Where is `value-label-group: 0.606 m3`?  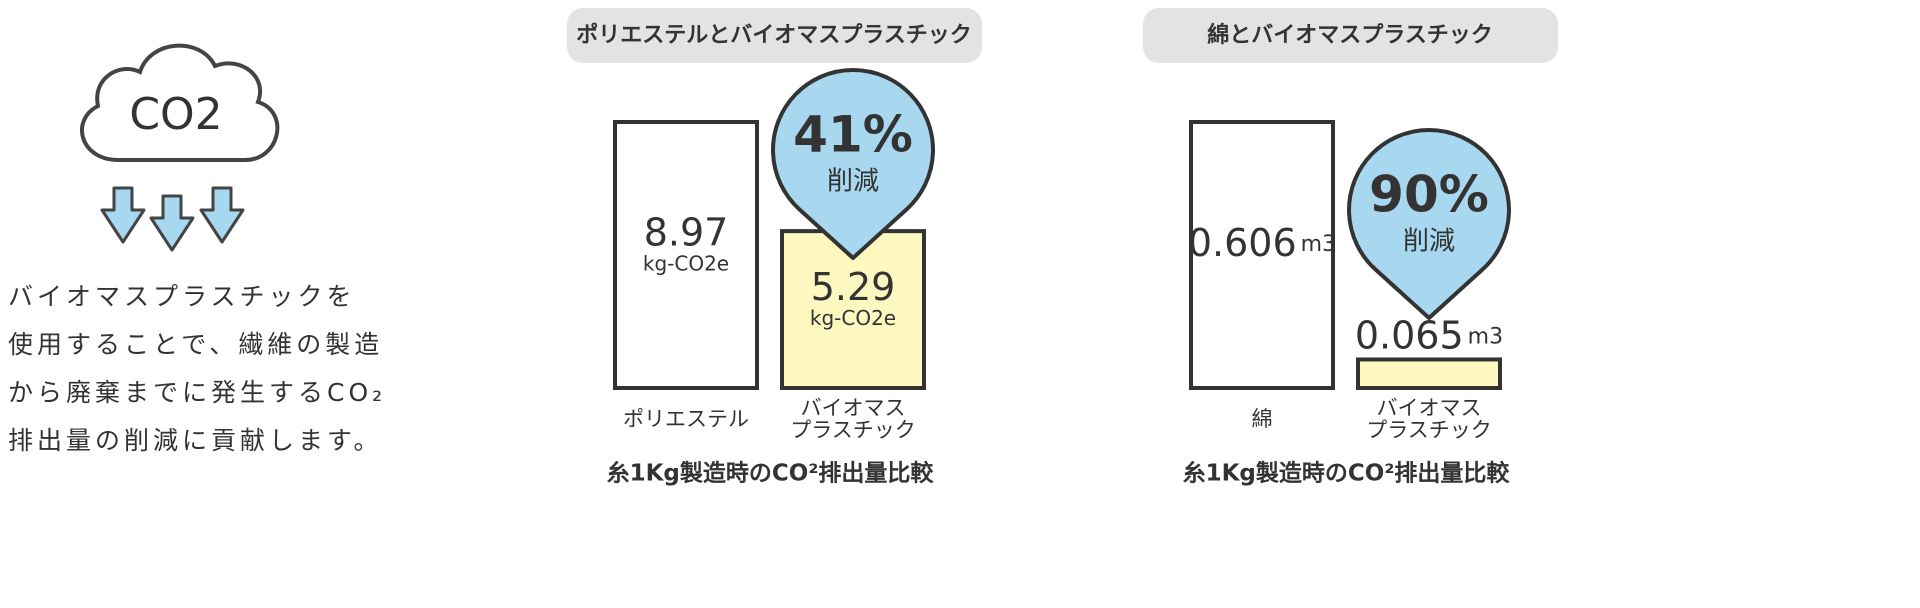 value-label-group: 0.606 m3 is located at coordinates (1262, 243).